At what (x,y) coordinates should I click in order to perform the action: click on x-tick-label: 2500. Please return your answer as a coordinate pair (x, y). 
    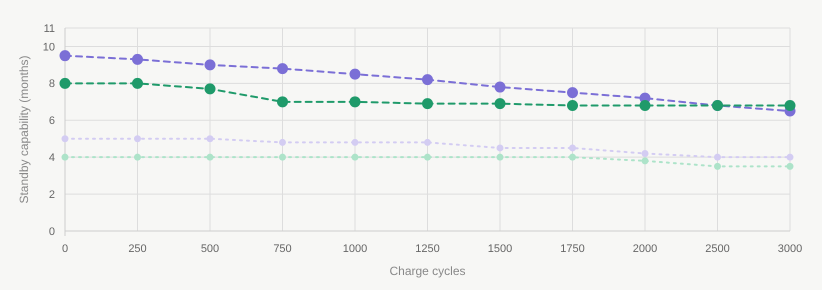
    Looking at the image, I should click on (717, 249).